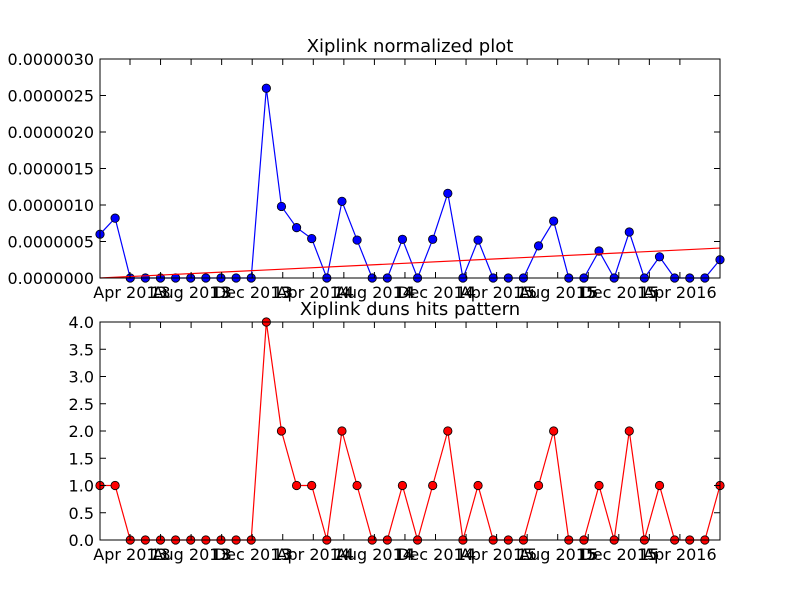  What do you see at coordinates (410, 263) in the screenshot?
I see `trend-line` at bounding box center [410, 263].